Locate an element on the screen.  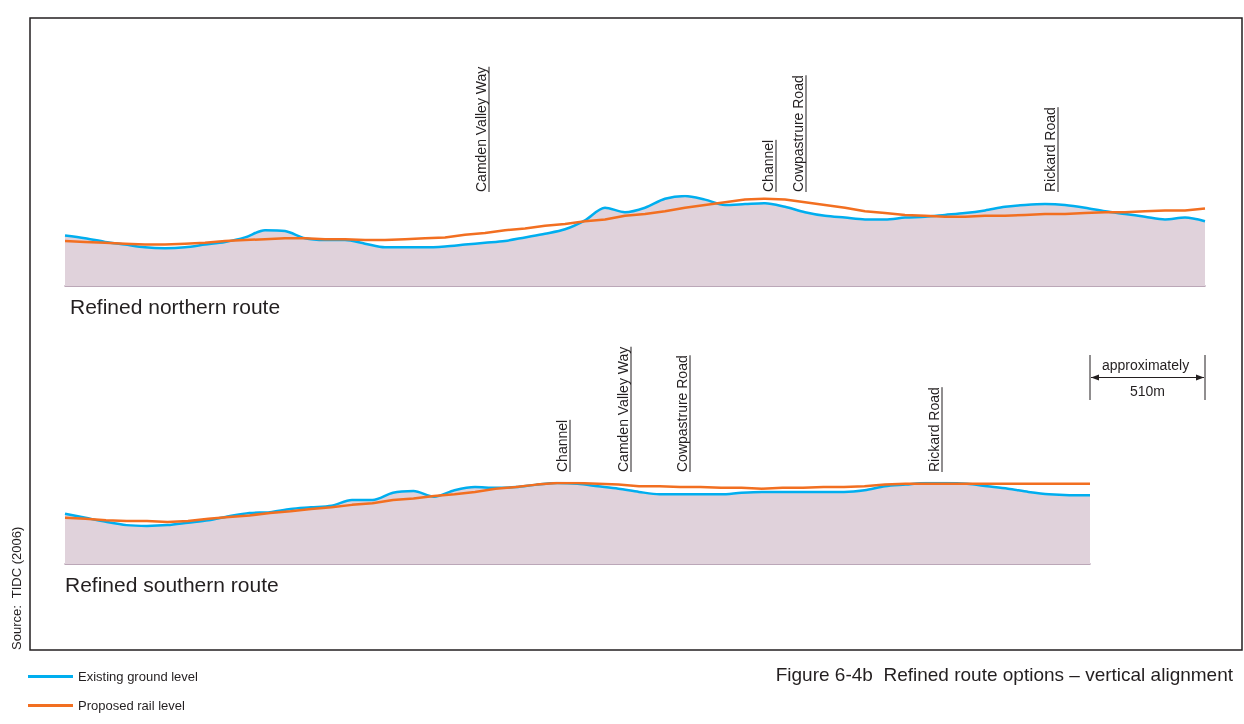
text: Figure 6-4b Refined route options – vertical alignment is located at coordinates (1004, 674).